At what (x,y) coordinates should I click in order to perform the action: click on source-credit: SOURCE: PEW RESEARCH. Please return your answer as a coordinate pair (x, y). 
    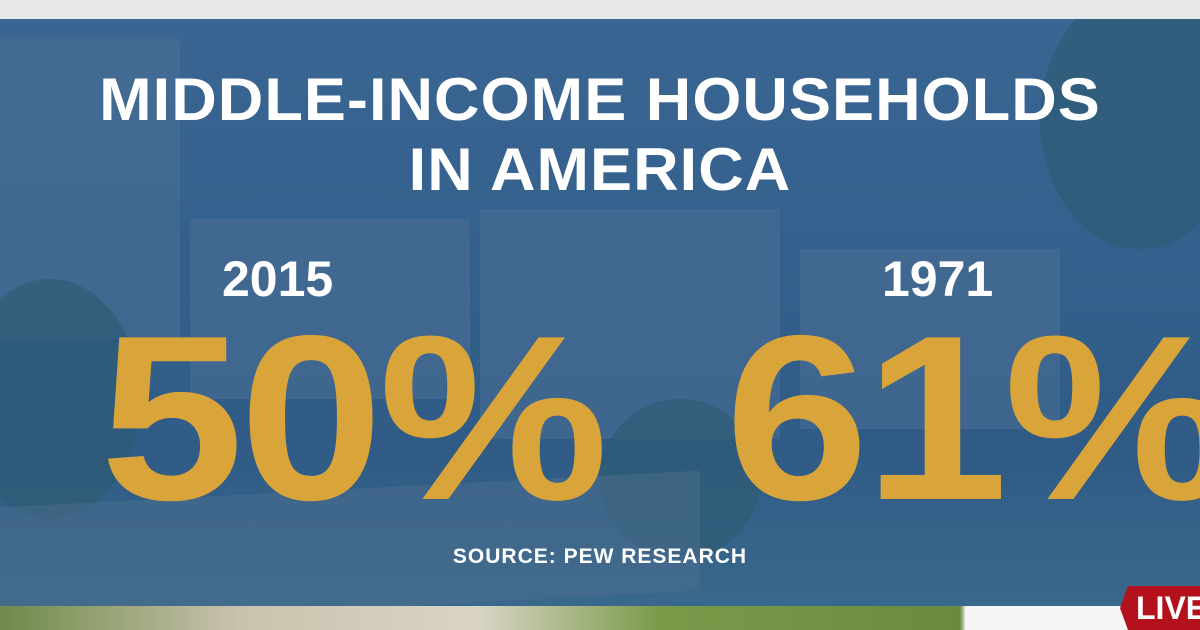
    Looking at the image, I should click on (600, 556).